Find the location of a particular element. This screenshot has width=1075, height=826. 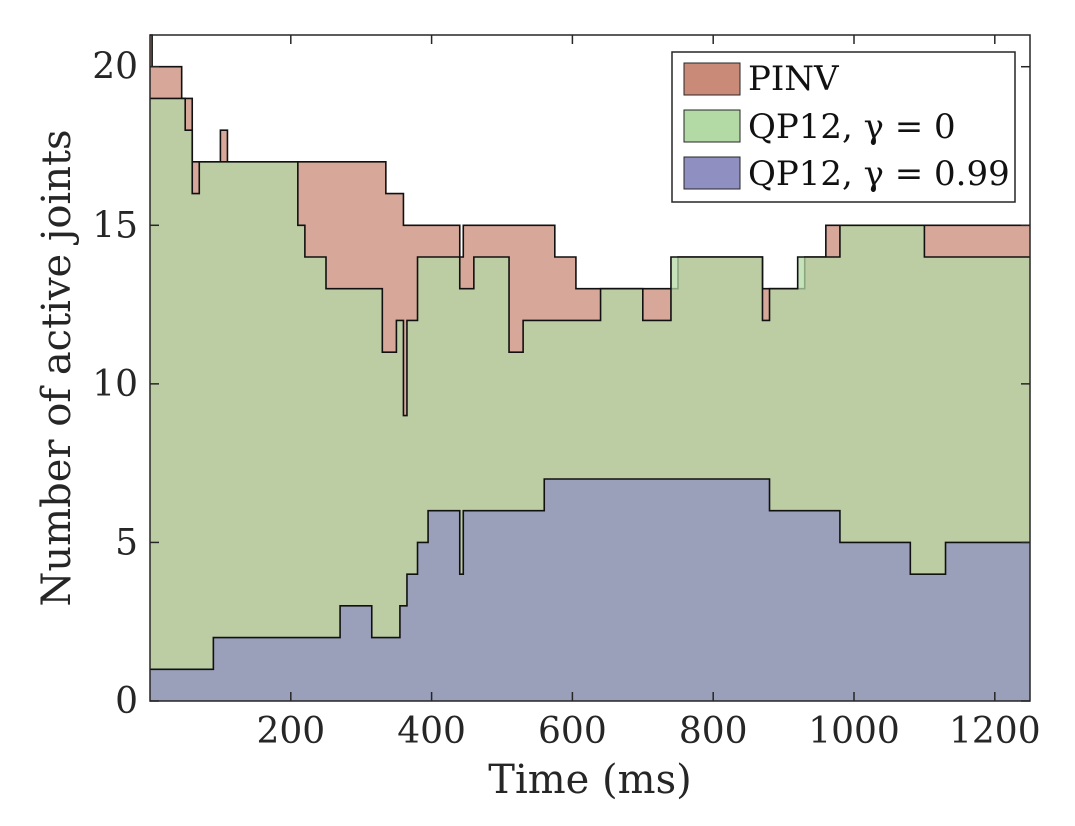

y-tick-label: 20 is located at coordinates (115, 67).